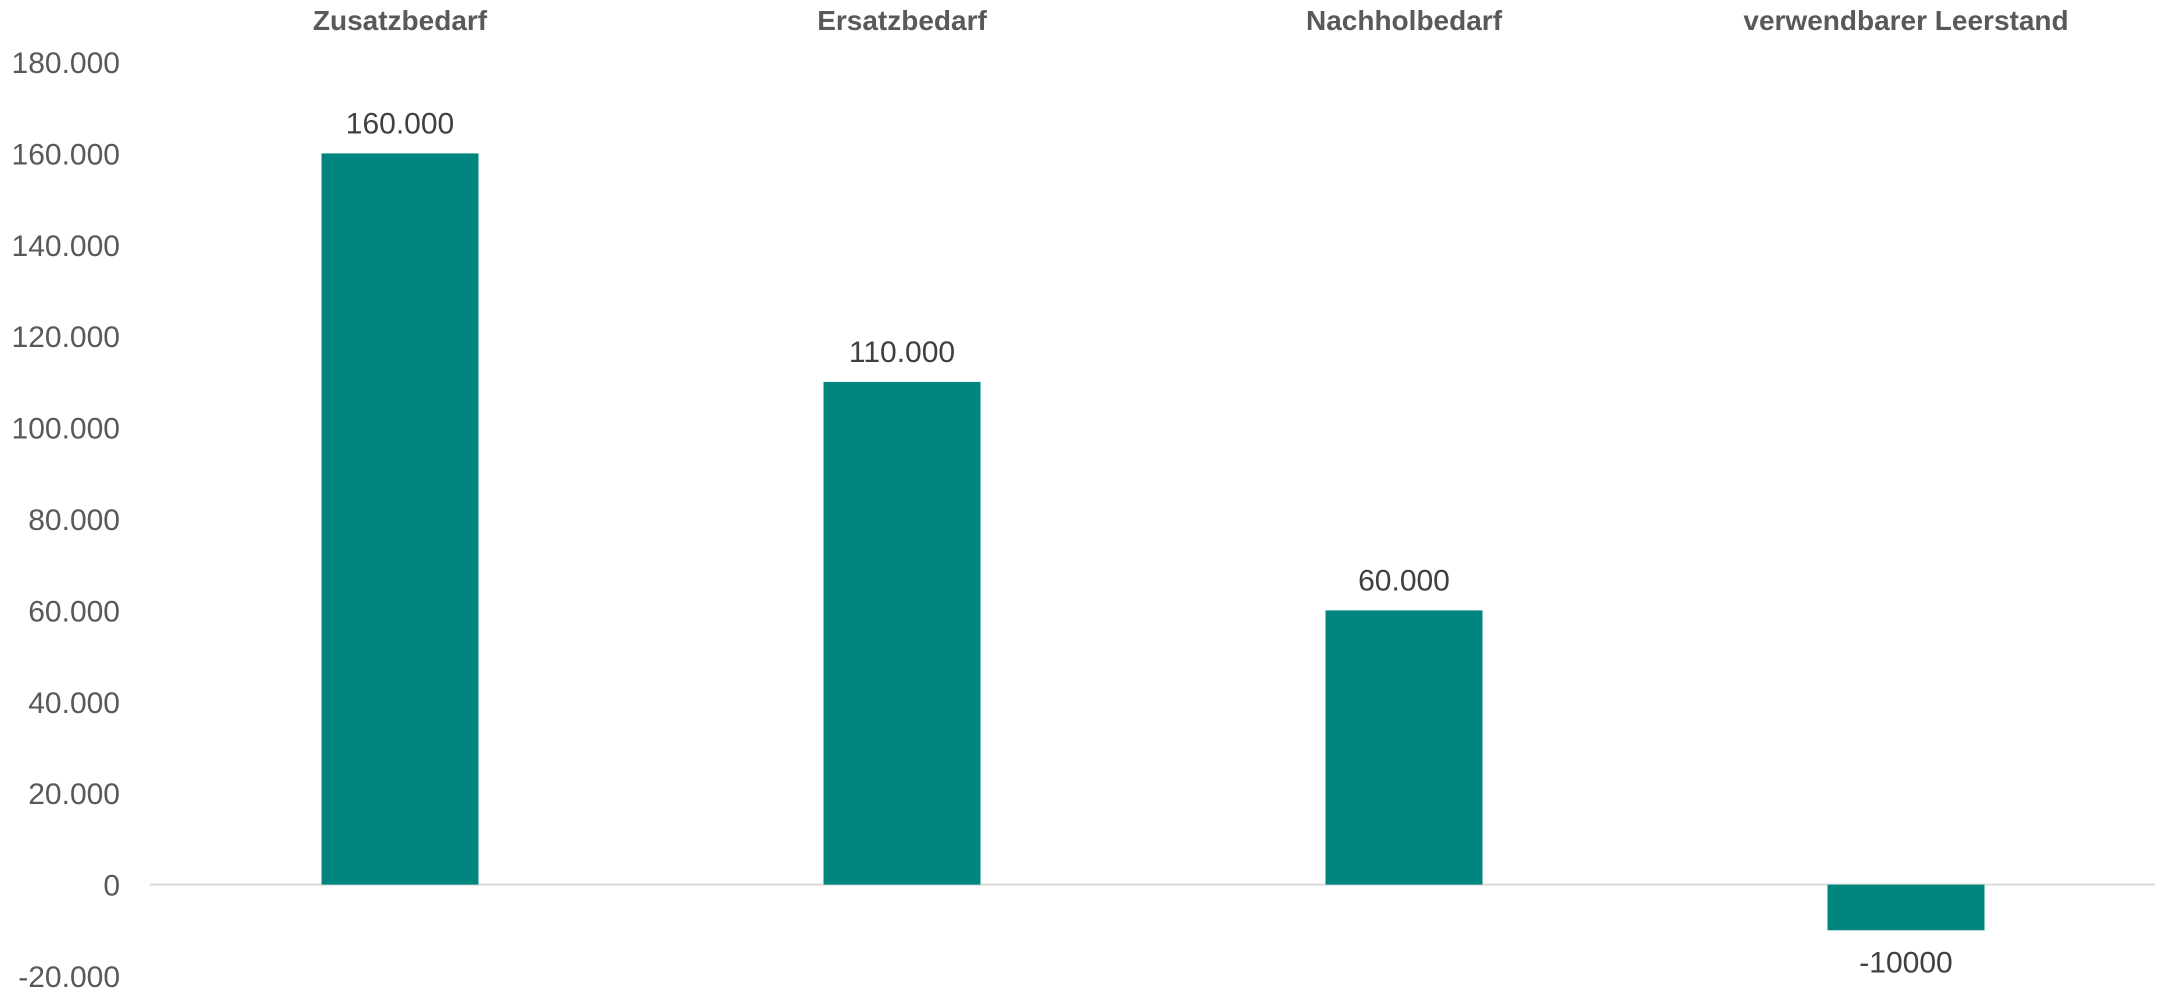 The height and width of the screenshot is (991, 2162). What do you see at coordinates (74, 703) in the screenshot?
I see `y-tick-label: 40.000` at bounding box center [74, 703].